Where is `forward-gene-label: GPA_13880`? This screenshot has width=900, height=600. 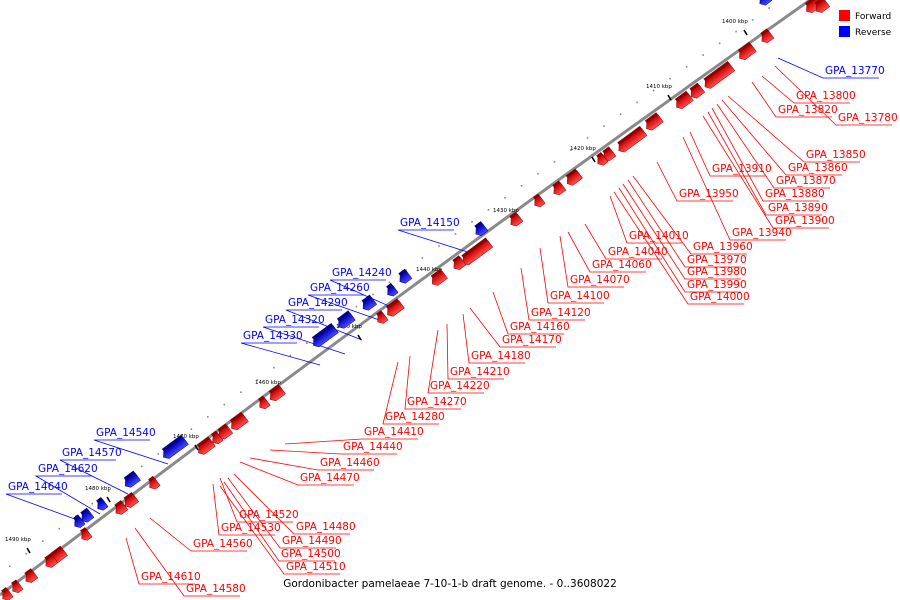 forward-gene-label: GPA_13880 is located at coordinates (795, 194).